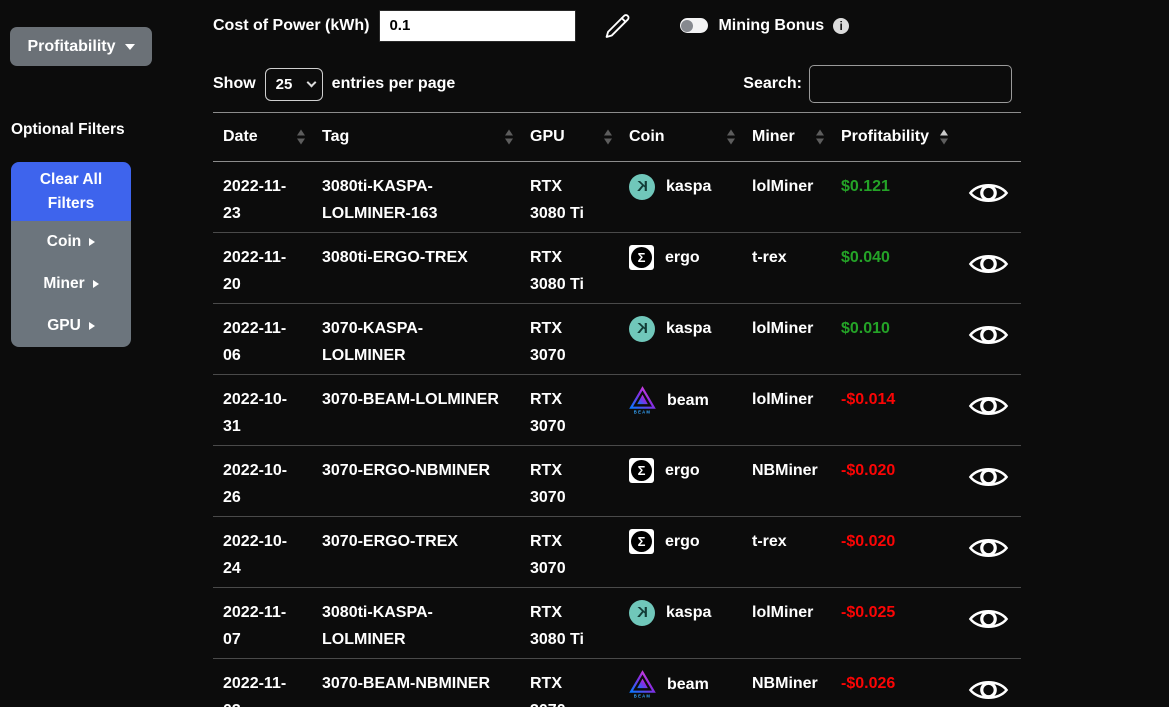  What do you see at coordinates (688, 684) in the screenshot?
I see `coin-name: beam` at bounding box center [688, 684].